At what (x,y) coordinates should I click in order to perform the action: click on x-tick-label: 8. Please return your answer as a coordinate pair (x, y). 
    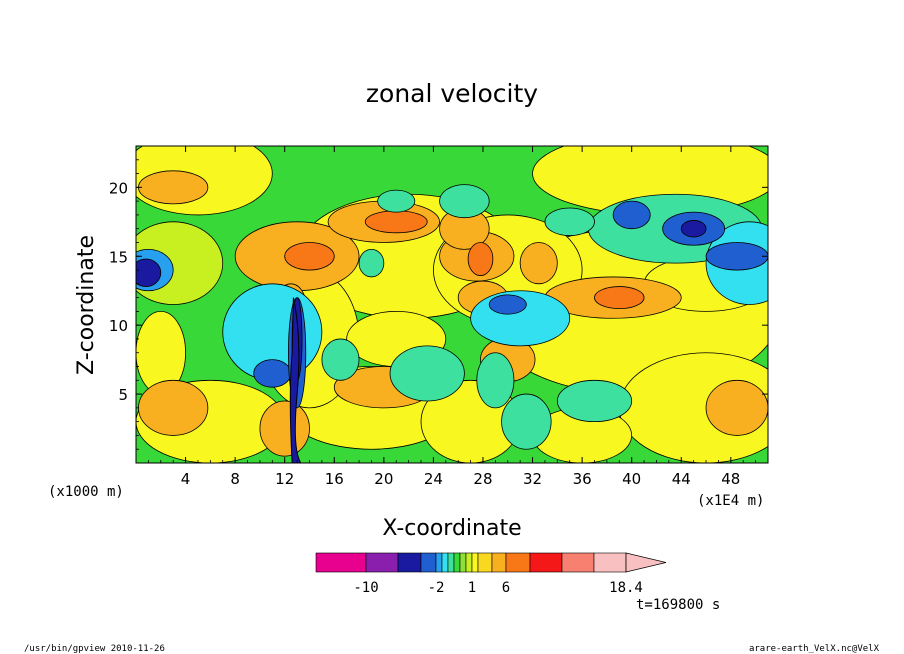
    Looking at the image, I should click on (235, 479).